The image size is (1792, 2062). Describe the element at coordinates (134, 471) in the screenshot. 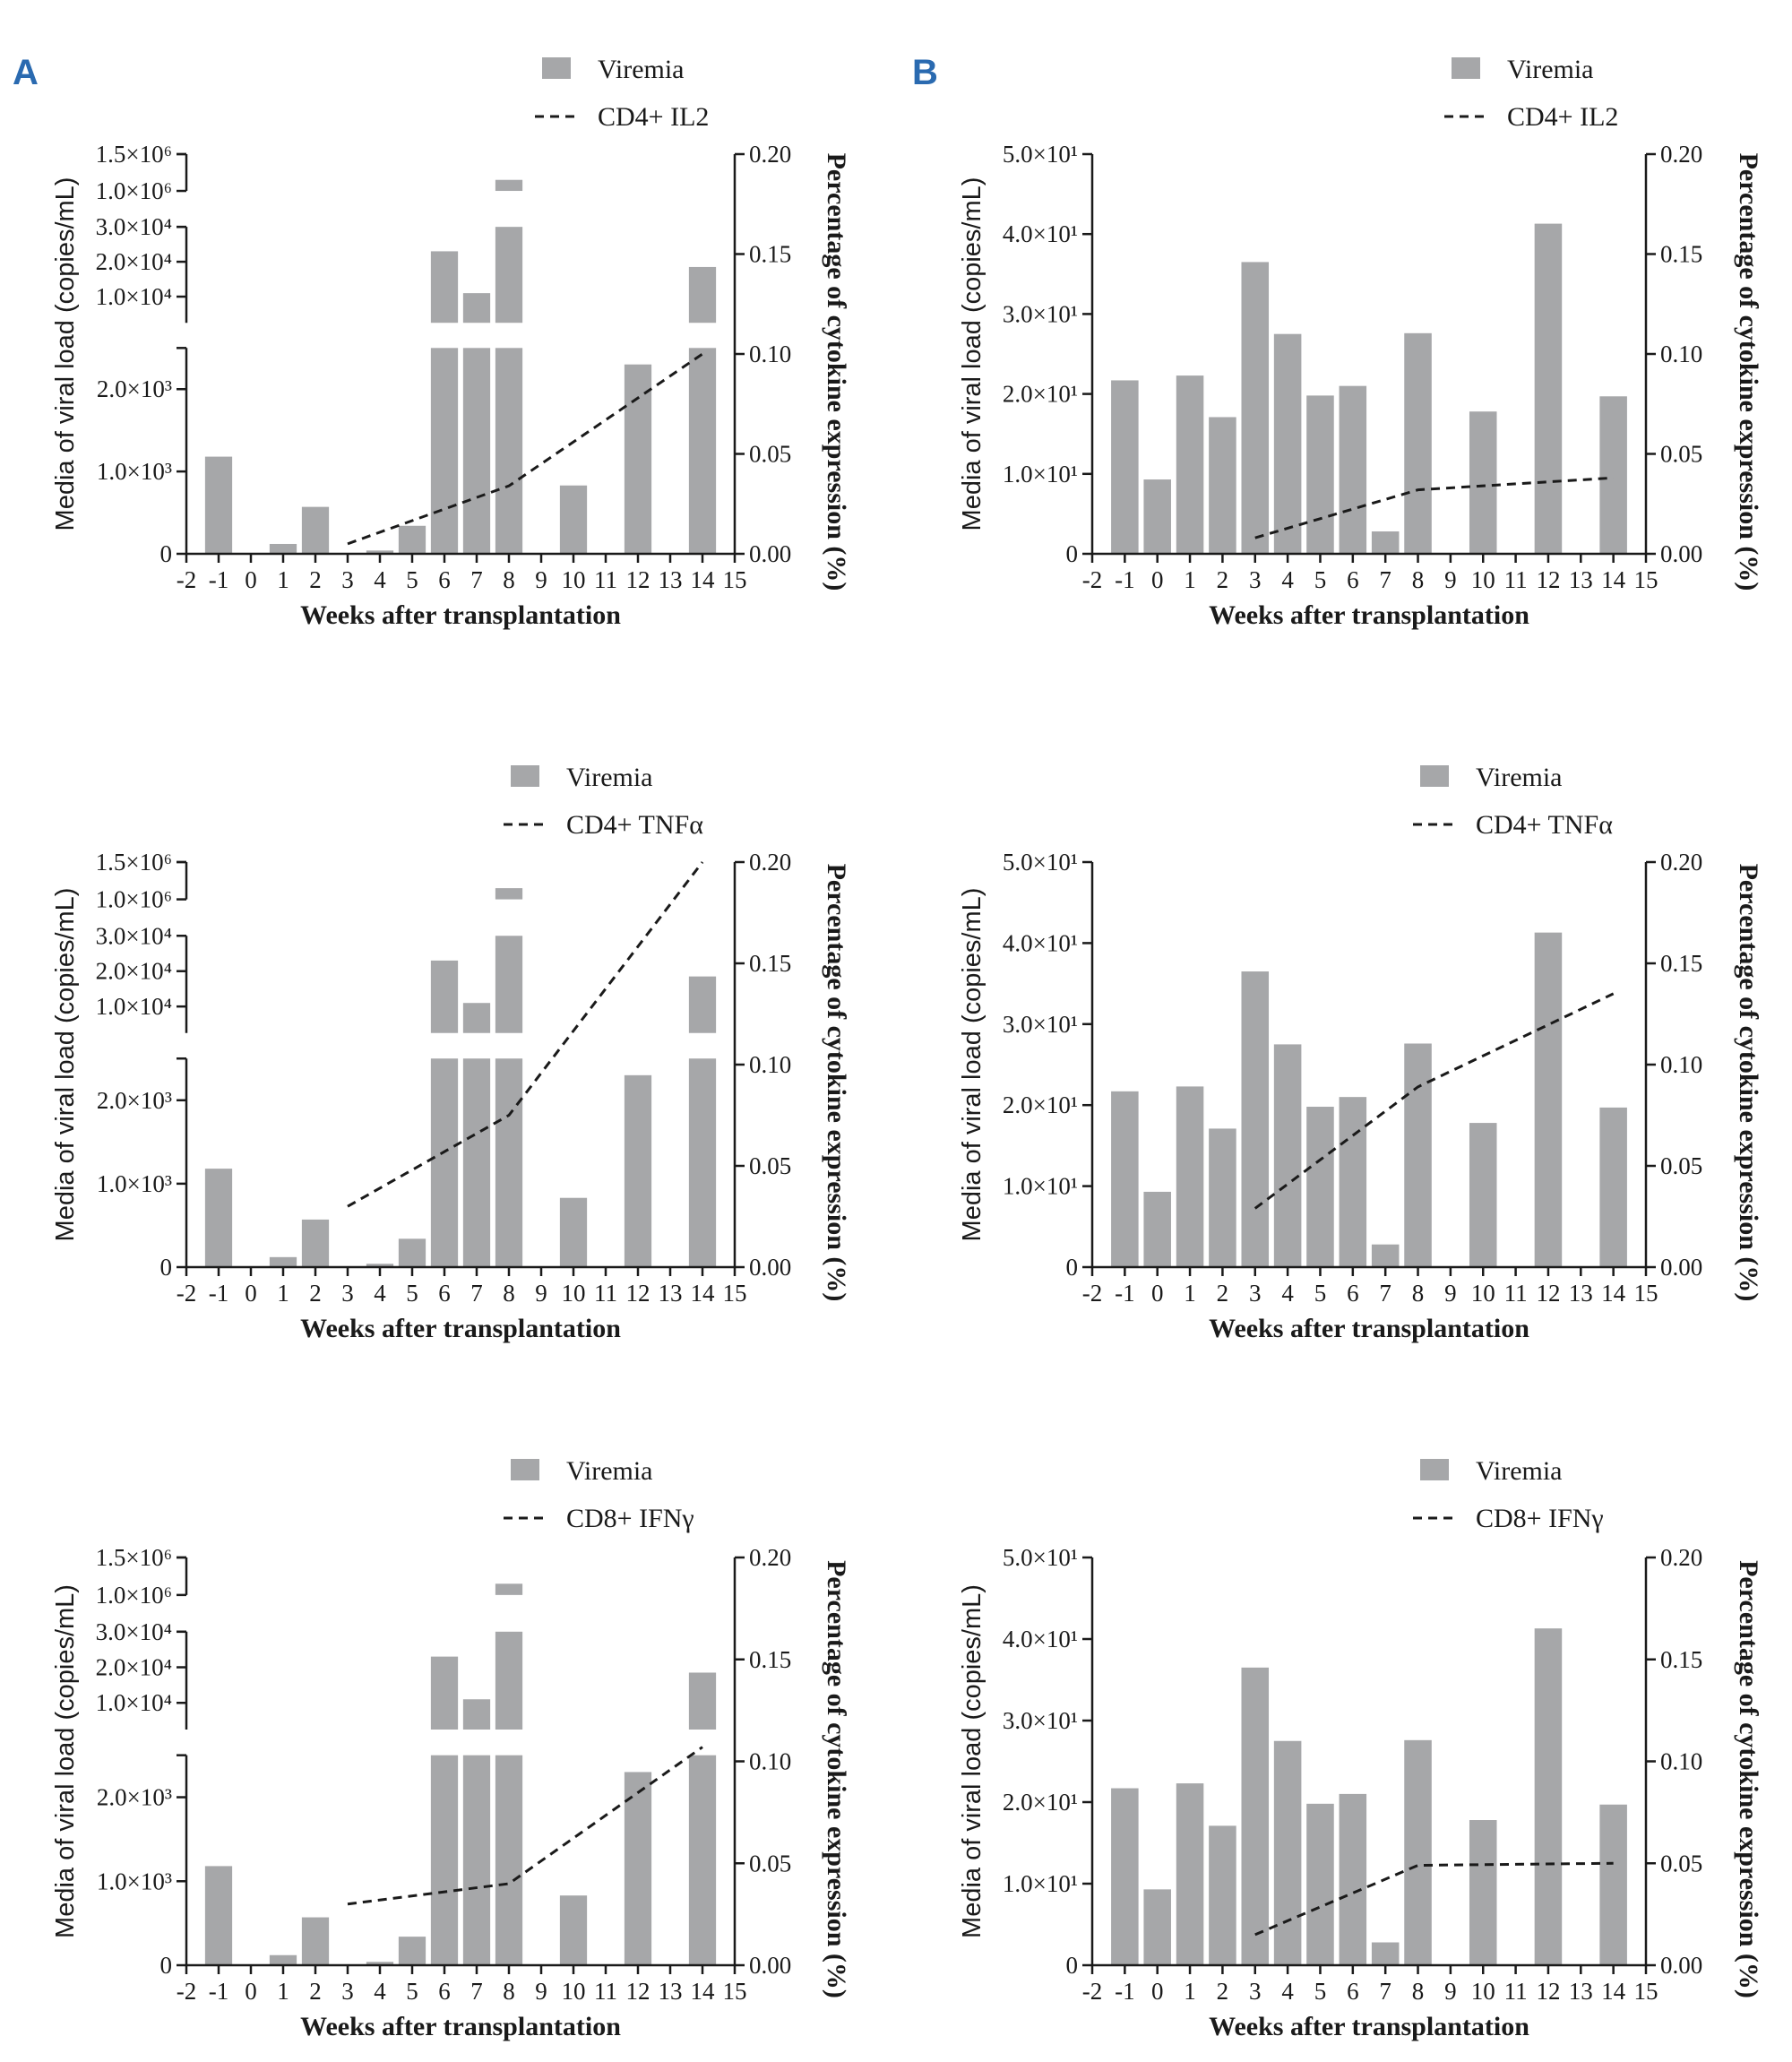

I see `y-tick-label: 1.0×10³` at that location.